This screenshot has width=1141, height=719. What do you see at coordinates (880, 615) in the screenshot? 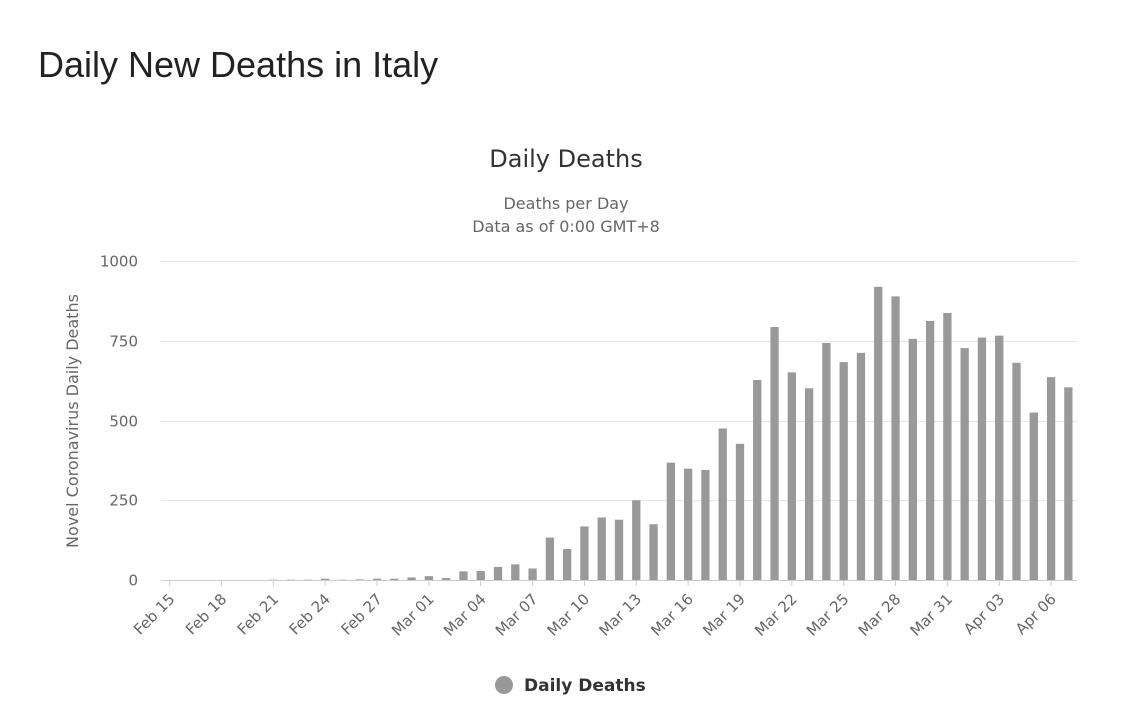
I see `x-tick-label: Mar 28` at bounding box center [880, 615].